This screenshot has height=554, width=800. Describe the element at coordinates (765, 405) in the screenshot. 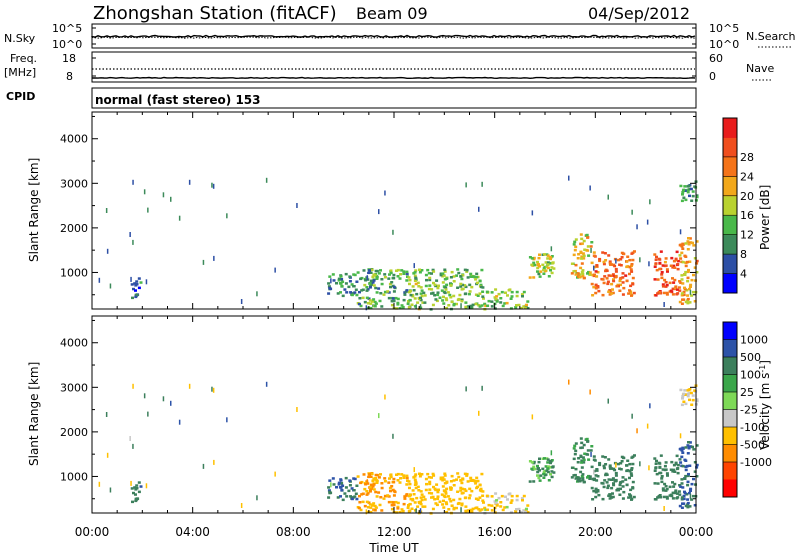

I see `velocity-colorbar-label: Velocity [m s-1]` at that location.